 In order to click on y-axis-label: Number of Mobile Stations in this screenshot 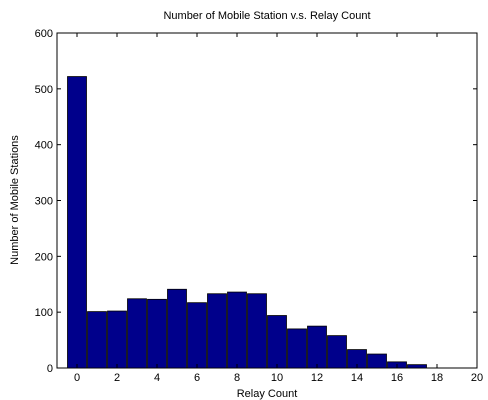, I will do `click(15, 200)`.